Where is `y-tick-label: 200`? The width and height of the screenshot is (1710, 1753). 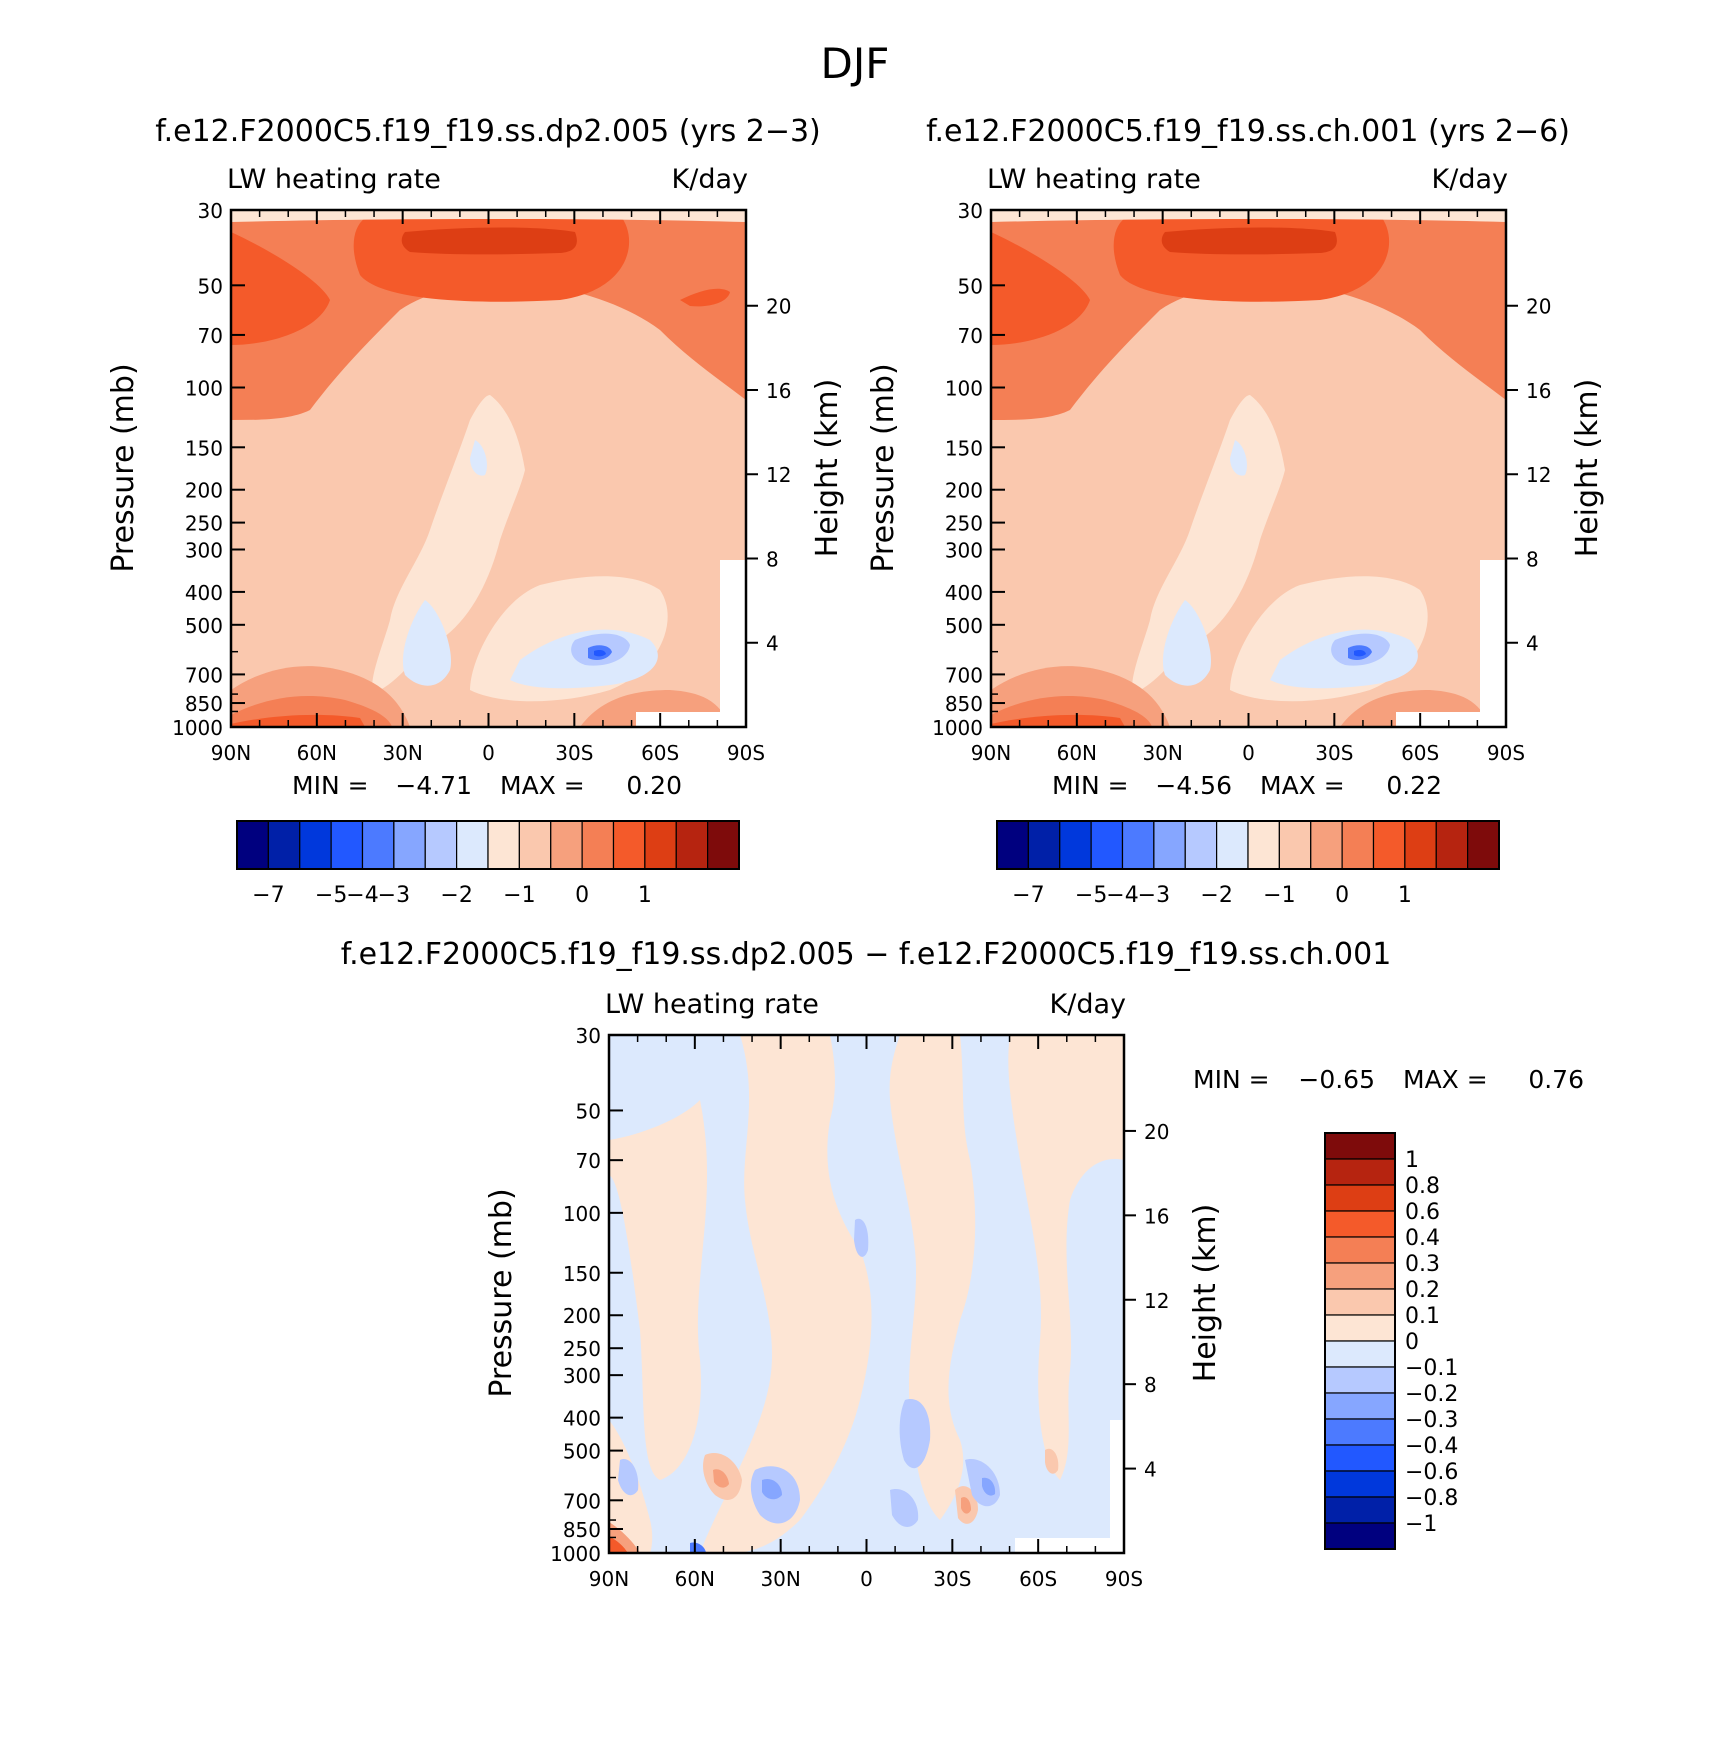 y-tick-label: 200 is located at coordinates (204, 491).